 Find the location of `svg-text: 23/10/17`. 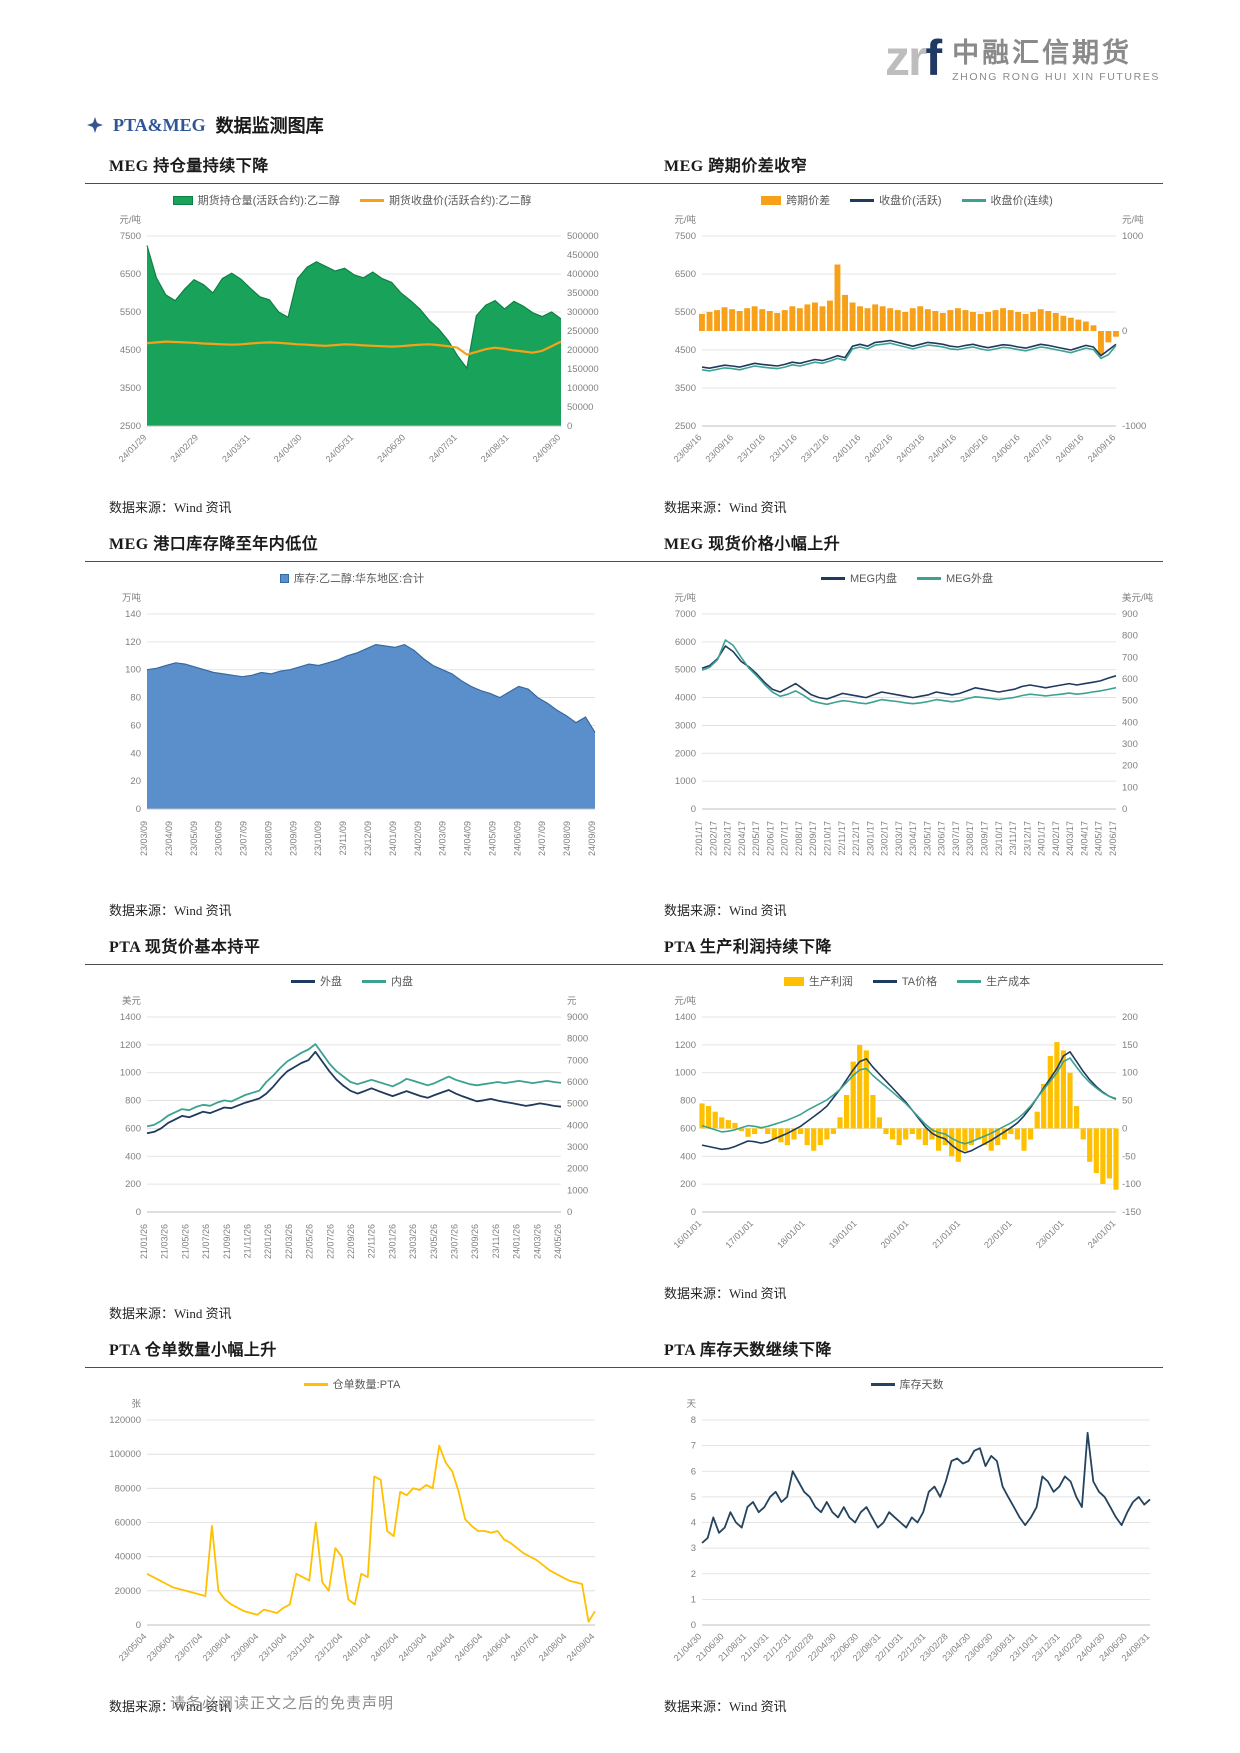

svg-text: 23/10/17 is located at coordinates (999, 838).